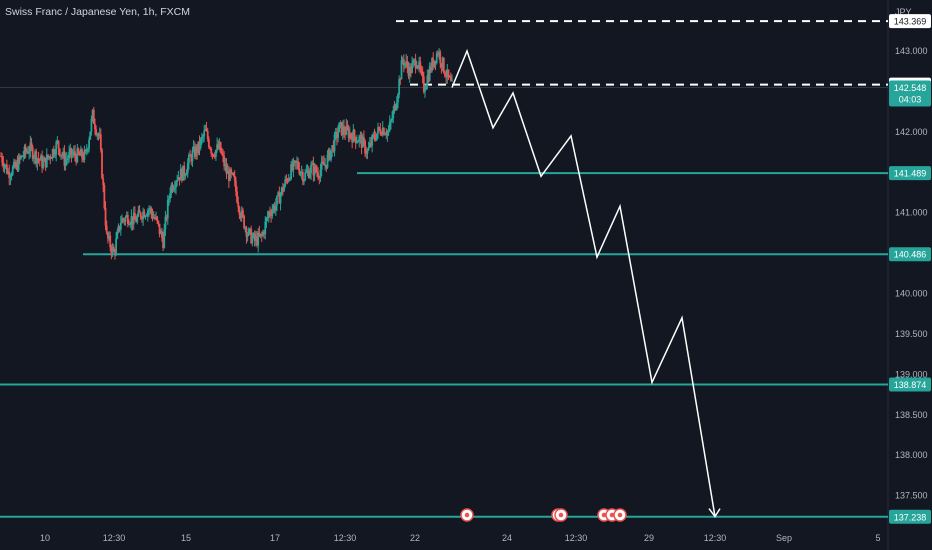 The height and width of the screenshot is (550, 932). Describe the element at coordinates (910, 22) in the screenshot. I see `price-tag-label-0: 143.369` at that location.